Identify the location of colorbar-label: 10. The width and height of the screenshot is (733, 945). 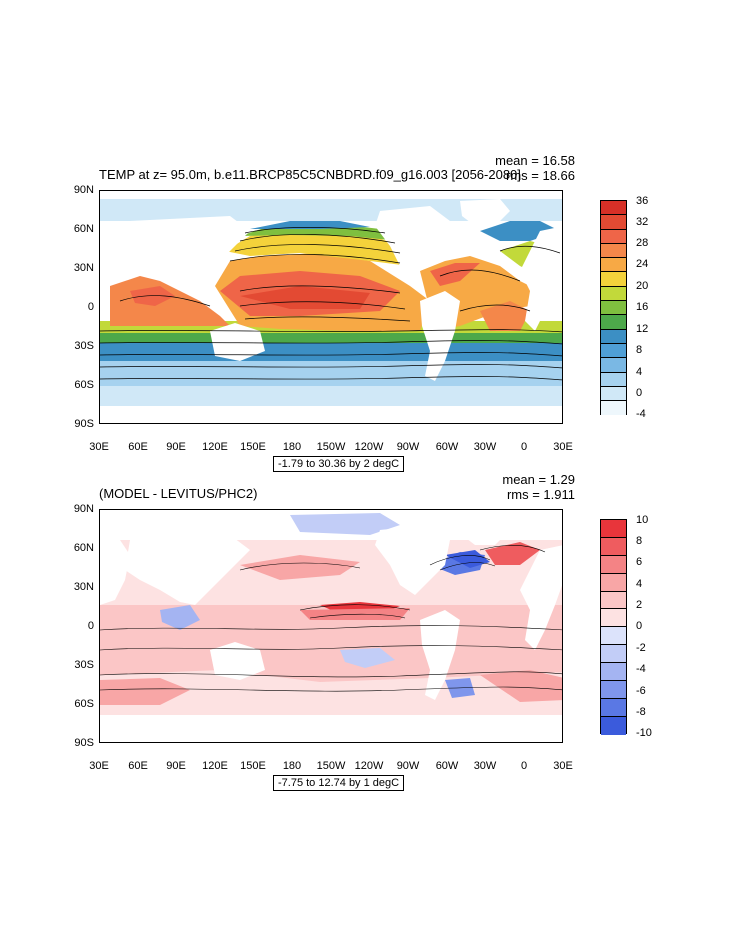
(642, 520).